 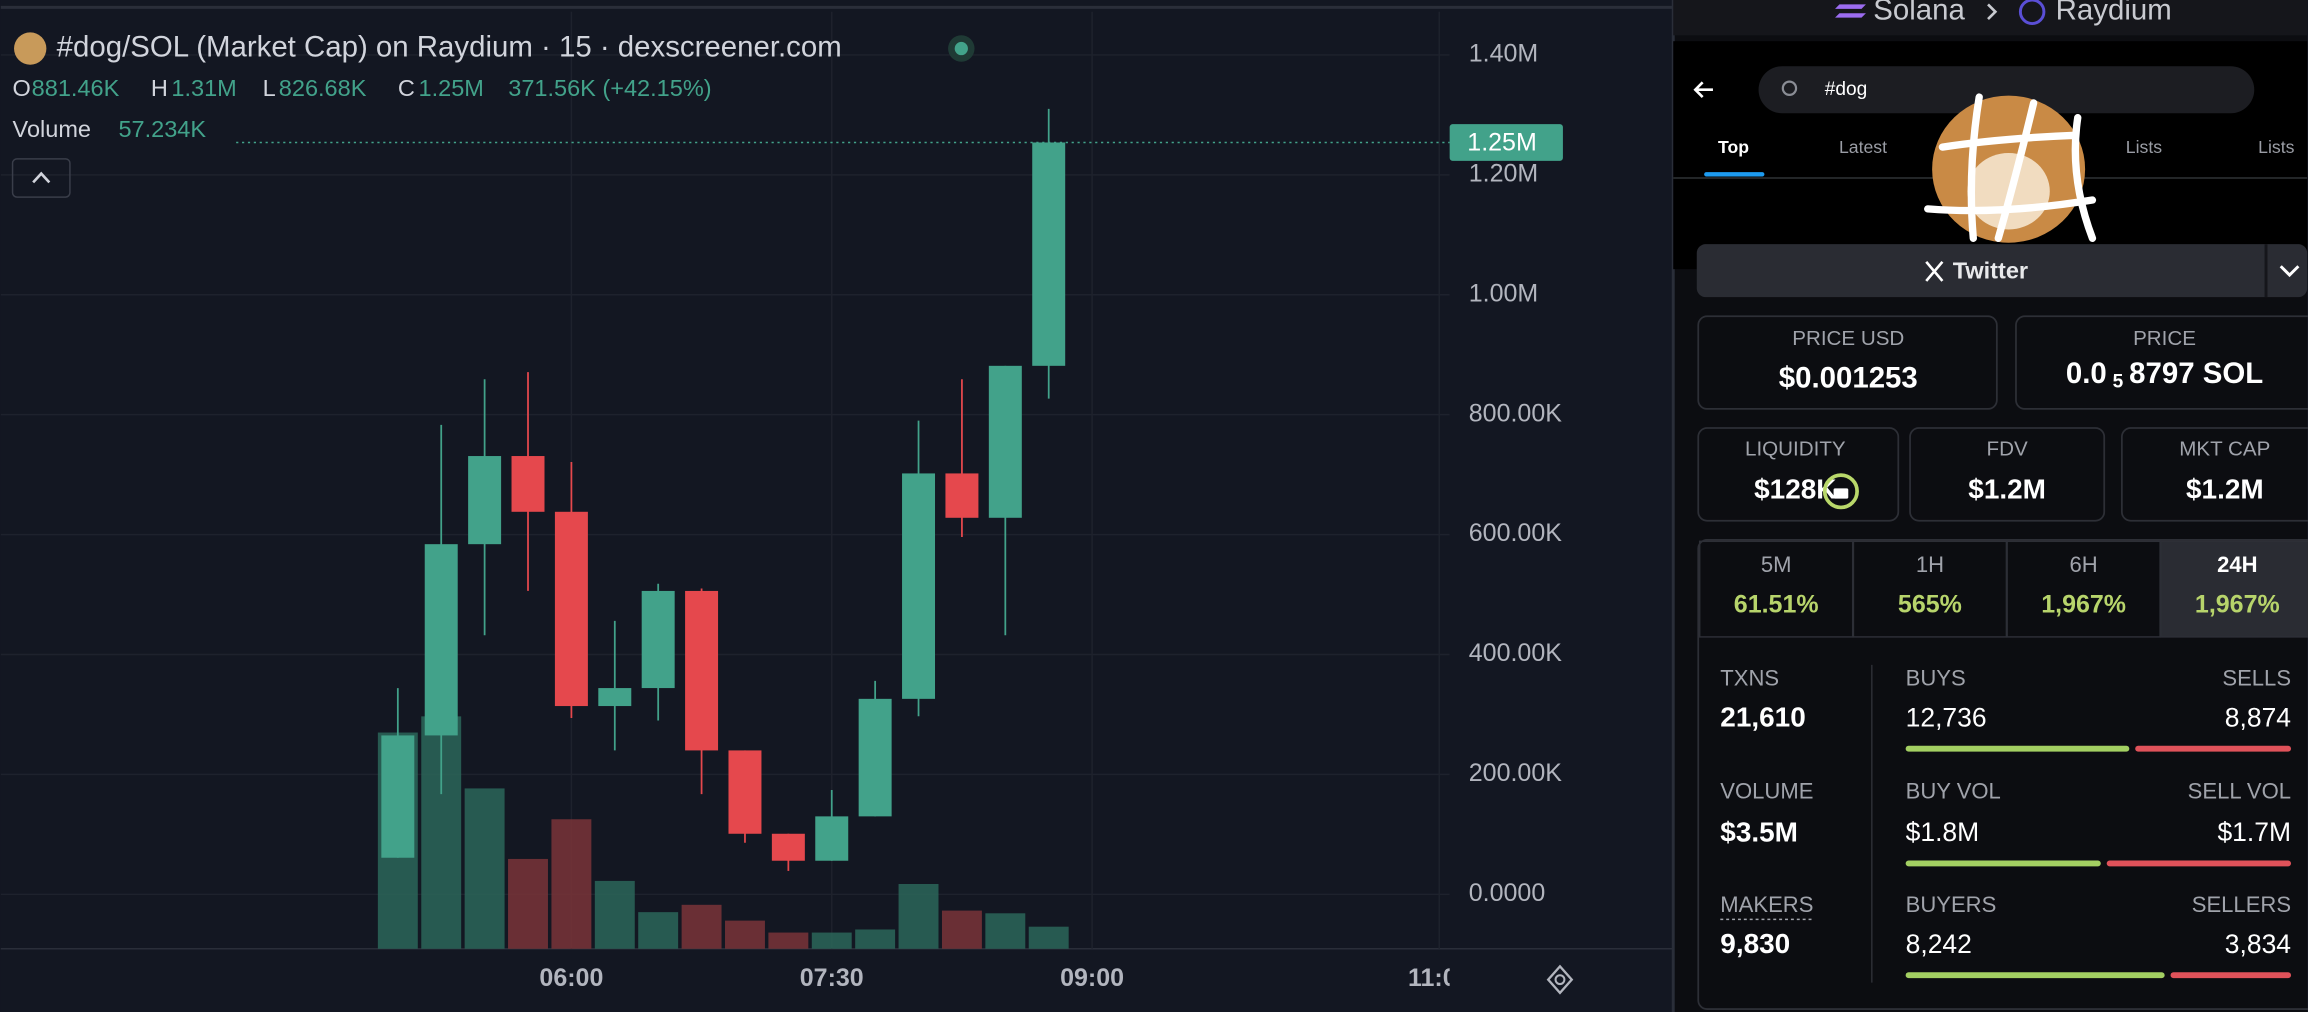 What do you see at coordinates (2118, 381) in the screenshot?
I see `price-subscript: 5` at bounding box center [2118, 381].